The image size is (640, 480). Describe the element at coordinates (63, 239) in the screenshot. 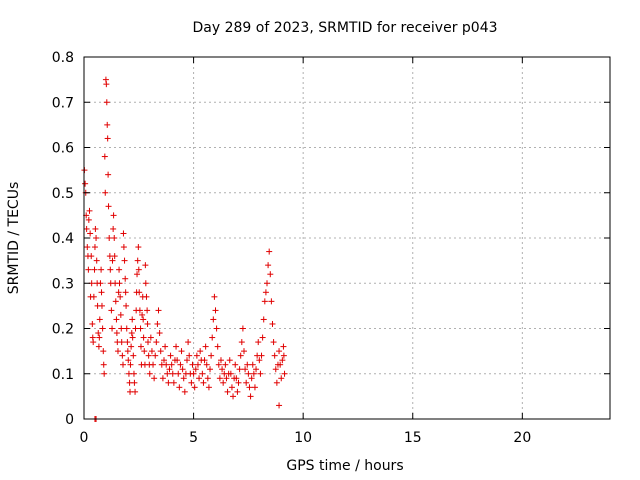

I see `y-tick-label: 0.4` at that location.